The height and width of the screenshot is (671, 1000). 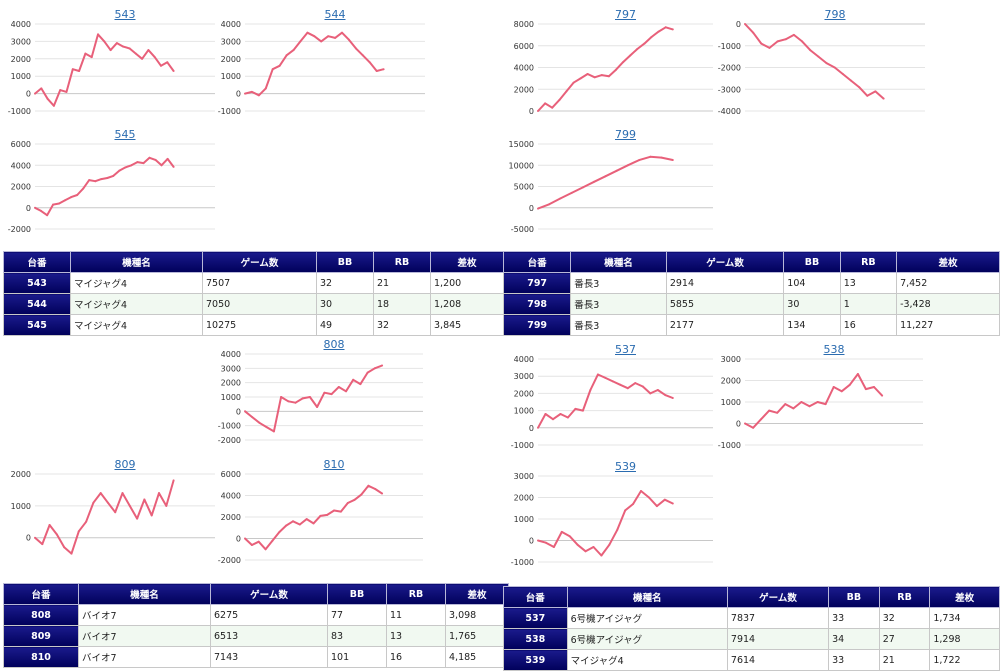 I want to click on table-cell: 32, so click(x=402, y=325).